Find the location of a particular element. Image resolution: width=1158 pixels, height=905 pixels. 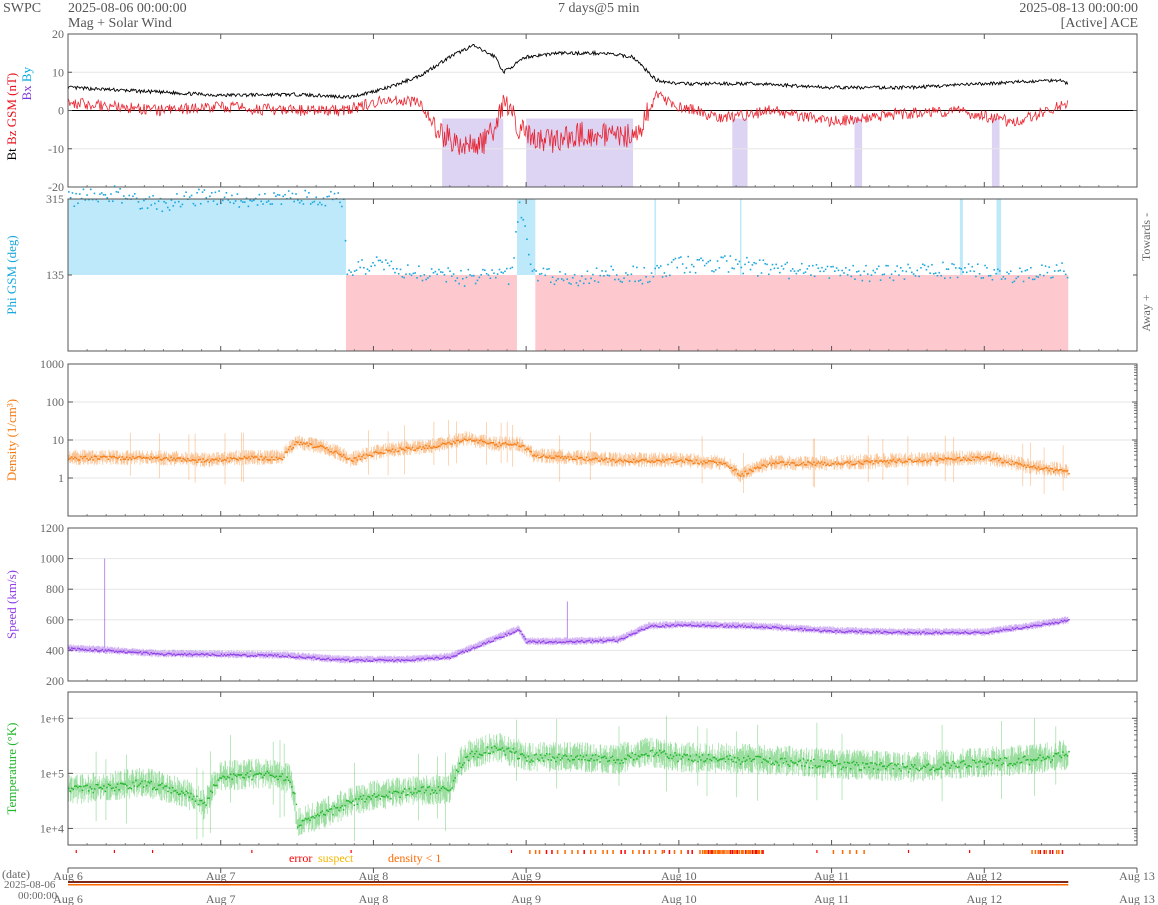

flag-mark is located at coordinates (669, 852).